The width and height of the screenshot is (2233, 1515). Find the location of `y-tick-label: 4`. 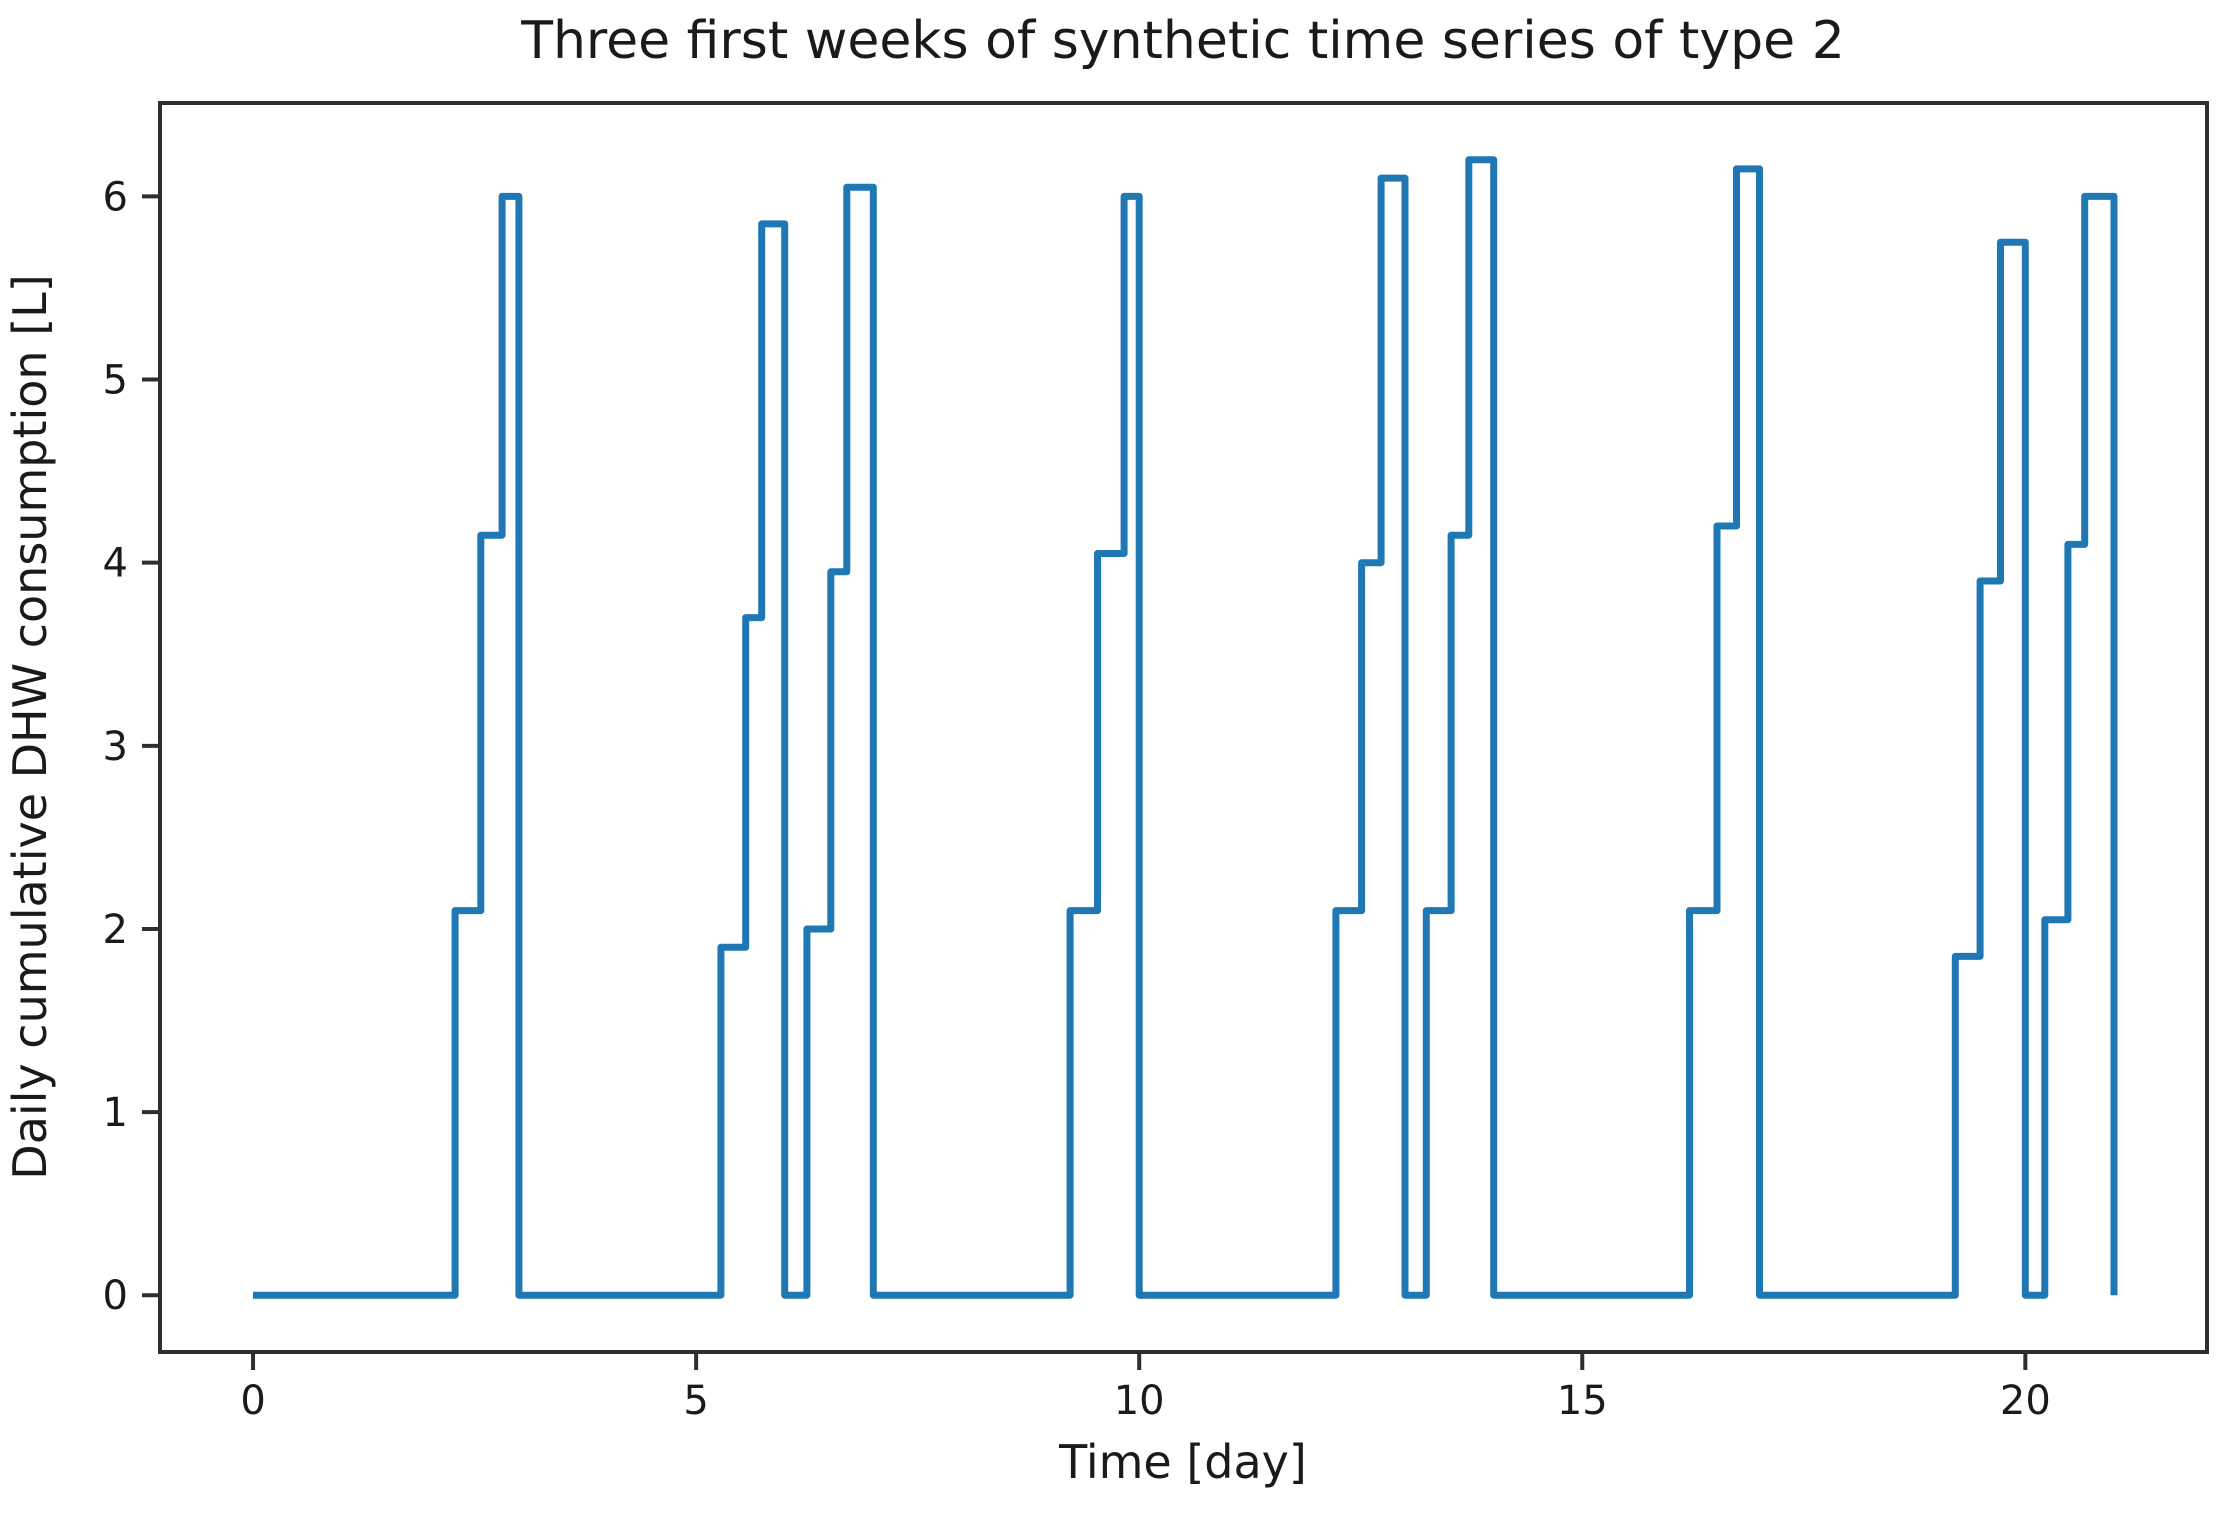

y-tick-label: 4 is located at coordinates (115, 564).